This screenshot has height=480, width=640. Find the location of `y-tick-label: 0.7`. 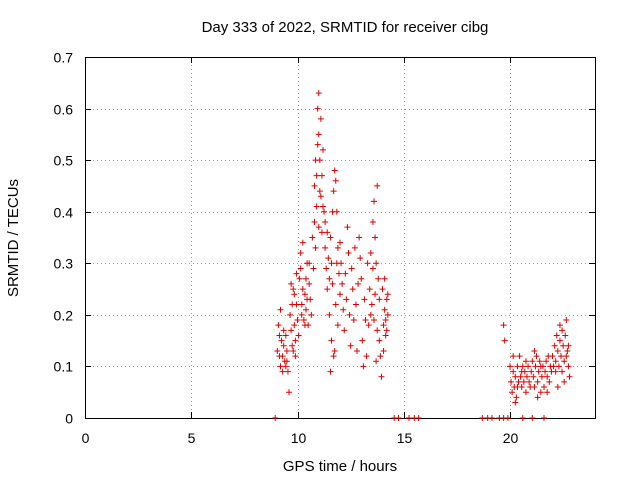

y-tick-label: 0.7 is located at coordinates (64, 58).